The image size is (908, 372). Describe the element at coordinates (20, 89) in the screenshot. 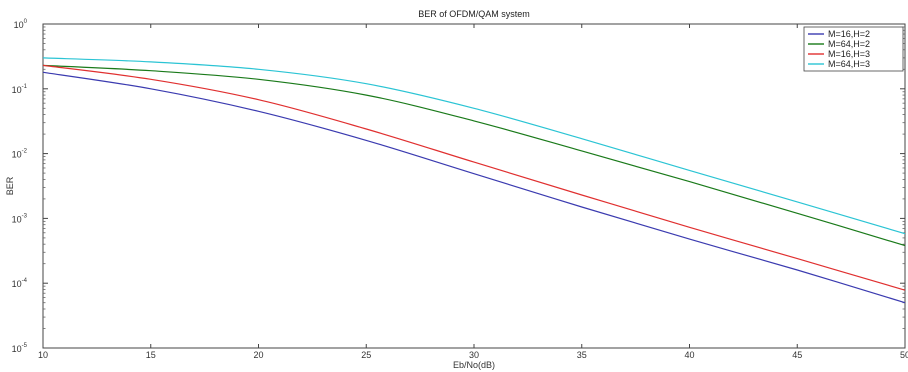

I see `y-tick-label: 10⁻¹` at that location.